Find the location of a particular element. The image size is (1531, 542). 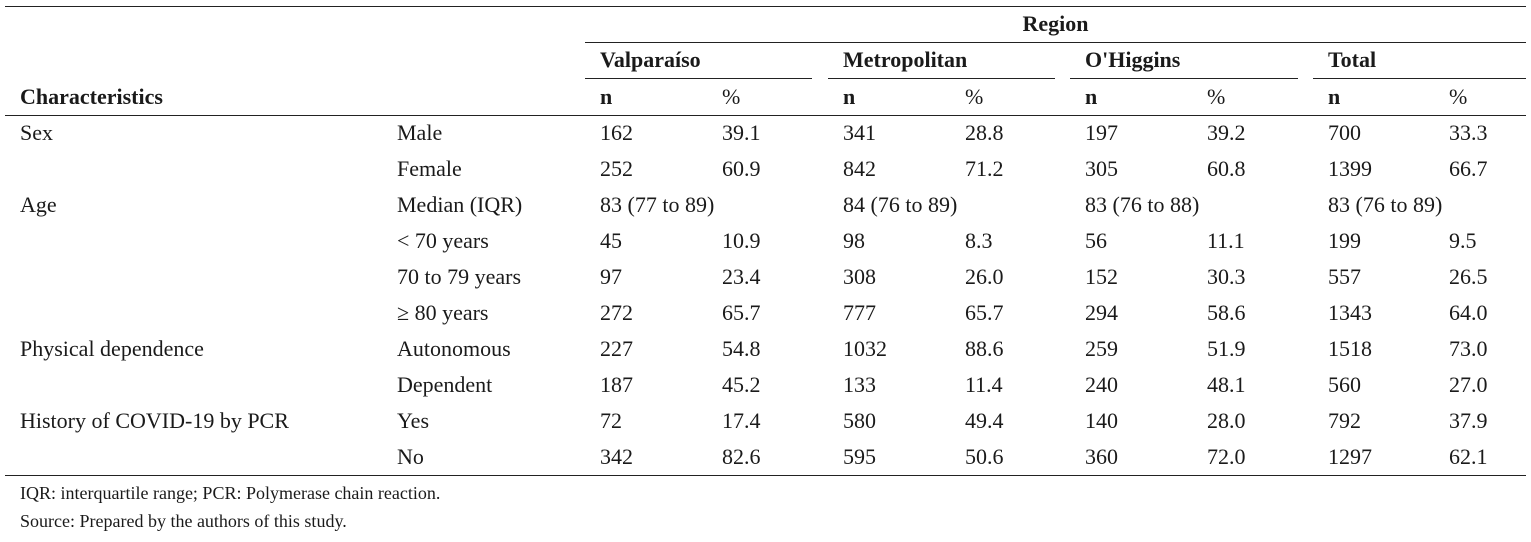

cell-n: 133 is located at coordinates (859, 384).